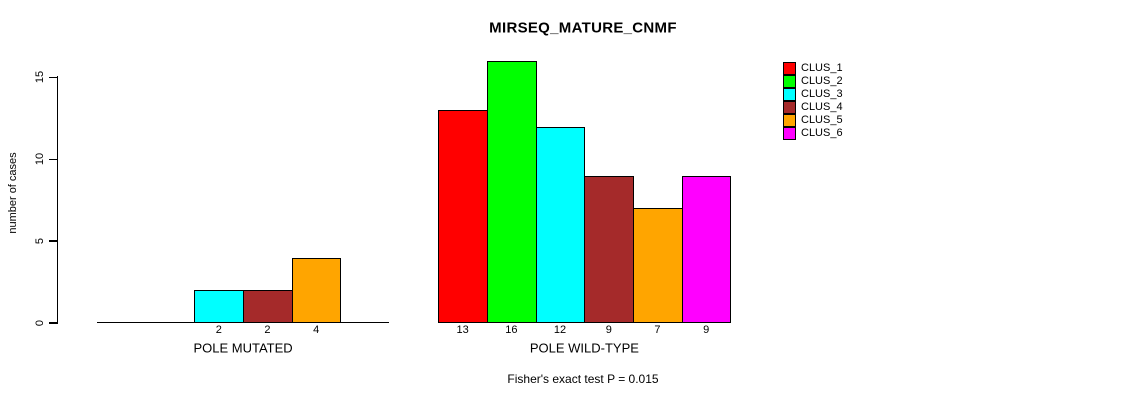 This screenshot has height=400, width=1140. Describe the element at coordinates (267, 330) in the screenshot. I see `bar-value-label-pole-mutated-clus-4: 2` at that location.